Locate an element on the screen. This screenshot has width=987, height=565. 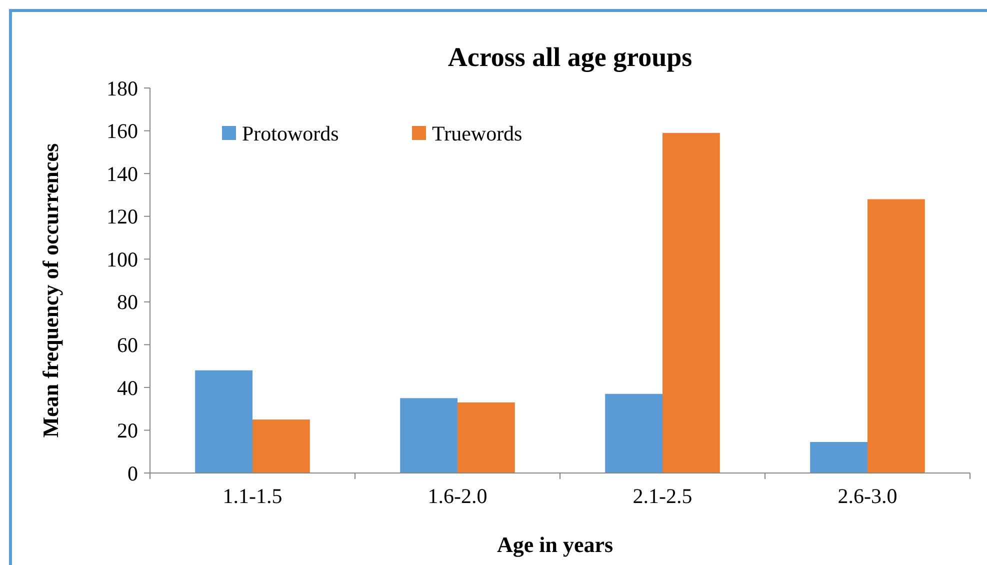
y-tick-label: 120 is located at coordinates (122, 216).